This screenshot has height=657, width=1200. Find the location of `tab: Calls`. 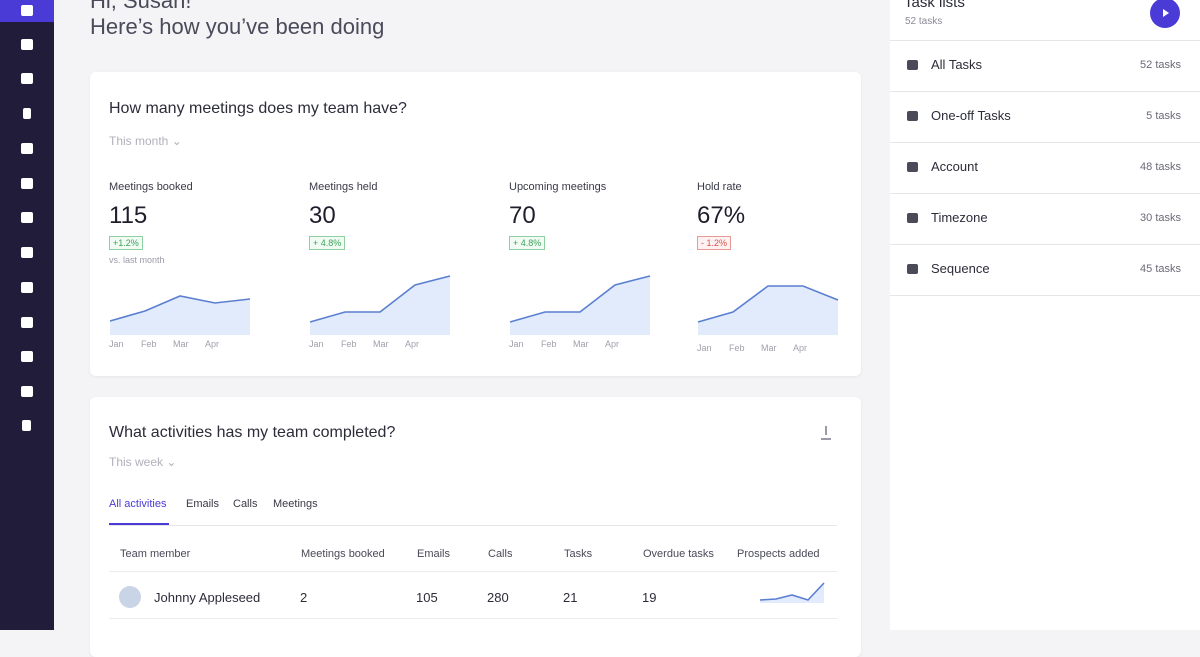

tab: Calls is located at coordinates (245, 504).